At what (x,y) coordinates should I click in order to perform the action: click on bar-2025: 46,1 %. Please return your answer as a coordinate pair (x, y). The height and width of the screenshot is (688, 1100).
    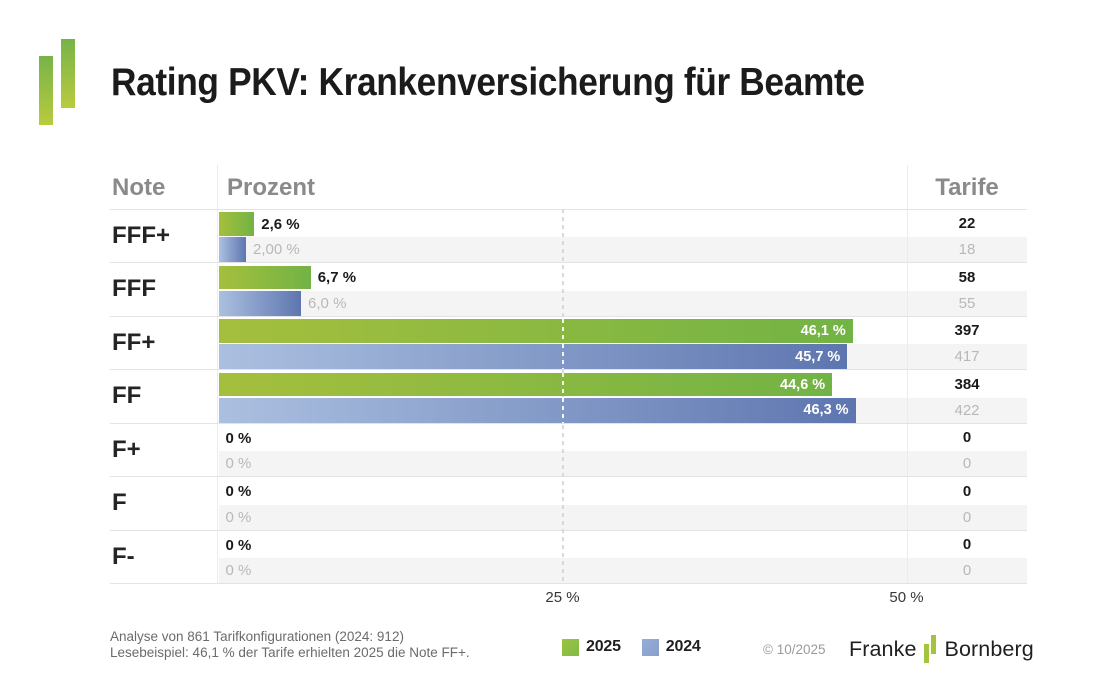
    Looking at the image, I should click on (535, 331).